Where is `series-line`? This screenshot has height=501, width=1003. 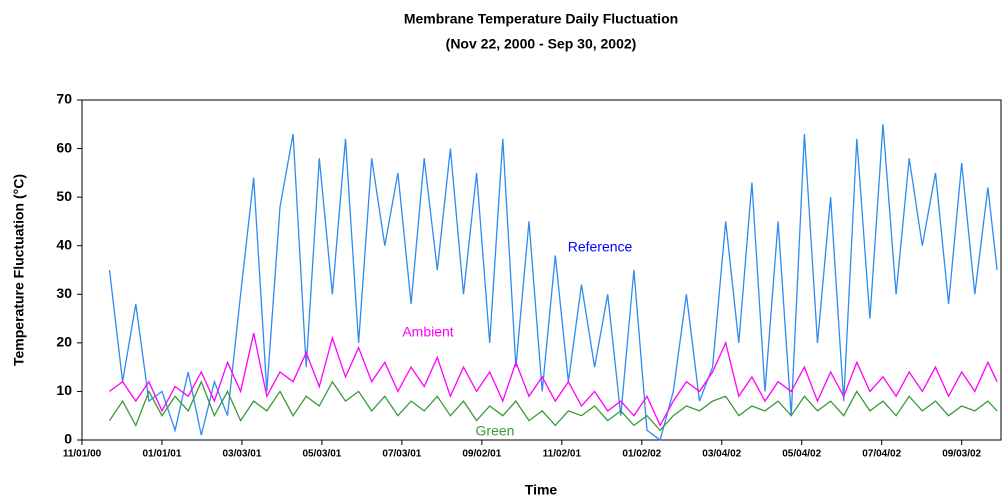 series-line is located at coordinates (553, 406).